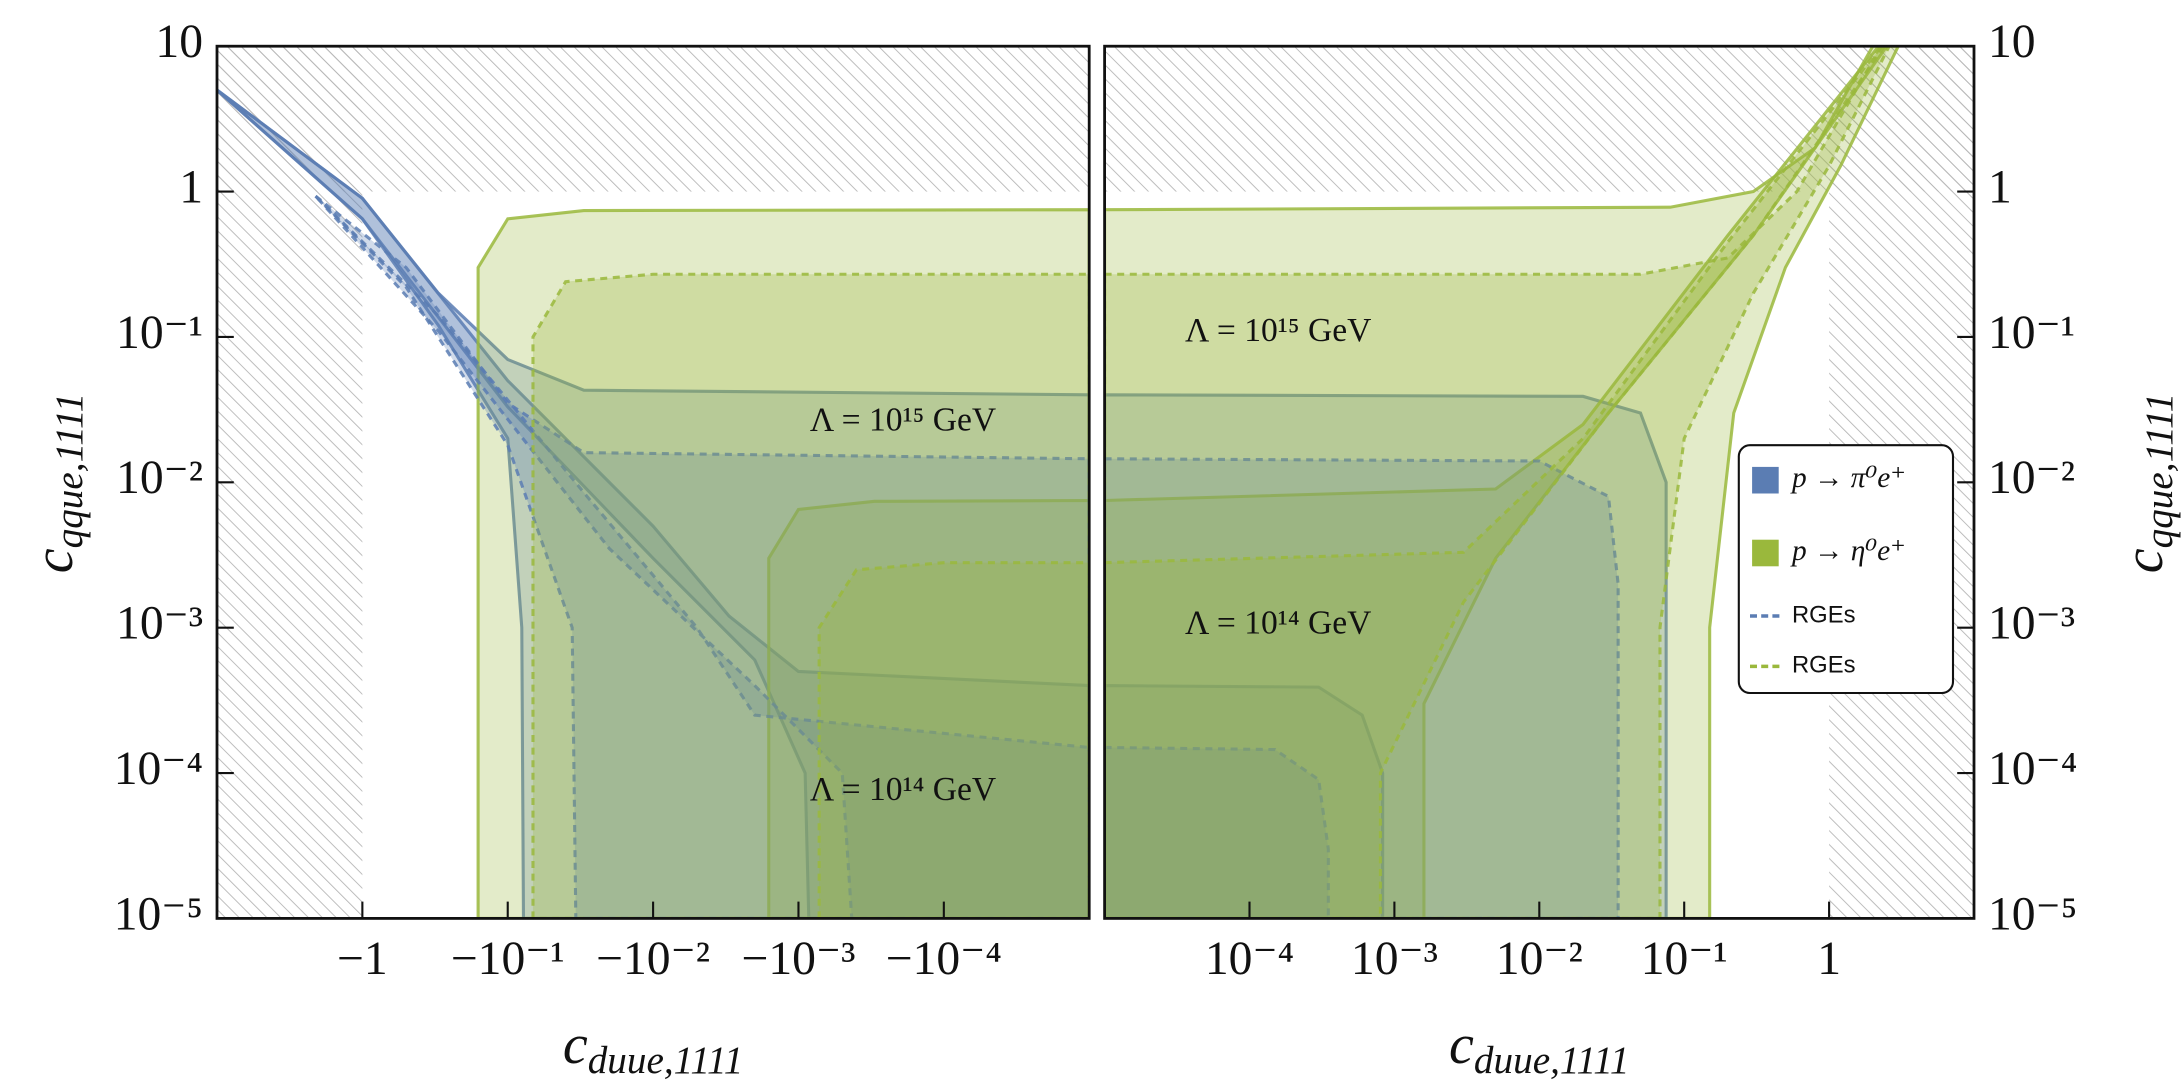 This screenshot has width=2184, height=1090. Describe the element at coordinates (362, 959) in the screenshot. I see `x-tick-label: −1` at that location.